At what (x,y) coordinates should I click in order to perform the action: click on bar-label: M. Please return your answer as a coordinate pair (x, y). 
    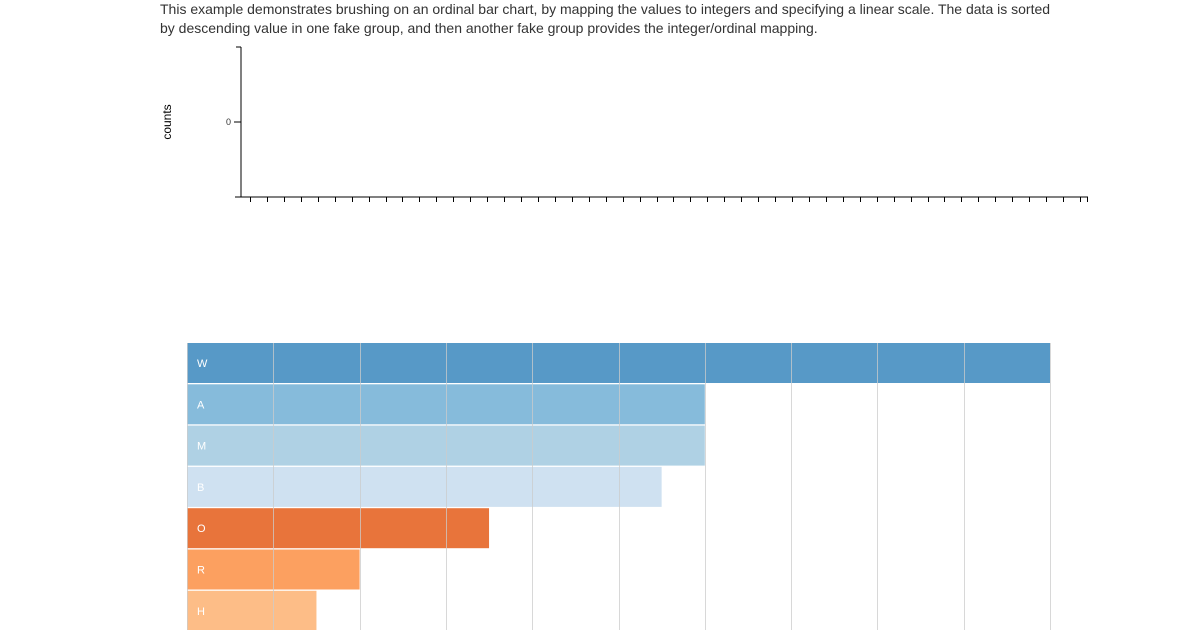
    Looking at the image, I should click on (201, 447).